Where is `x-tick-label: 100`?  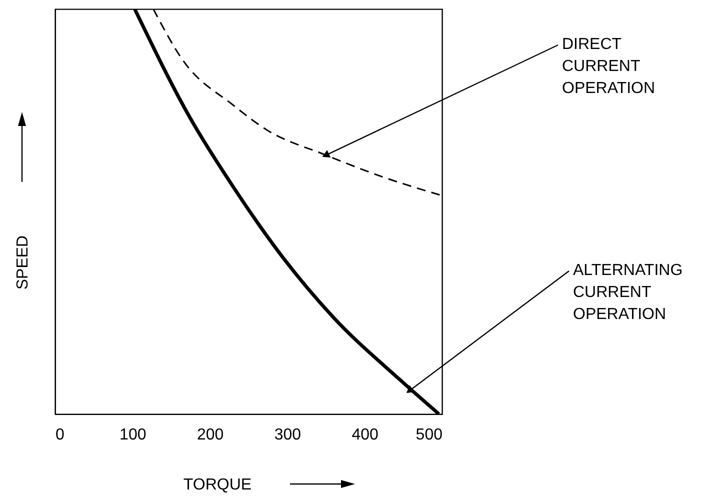
x-tick-label: 100 is located at coordinates (133, 435).